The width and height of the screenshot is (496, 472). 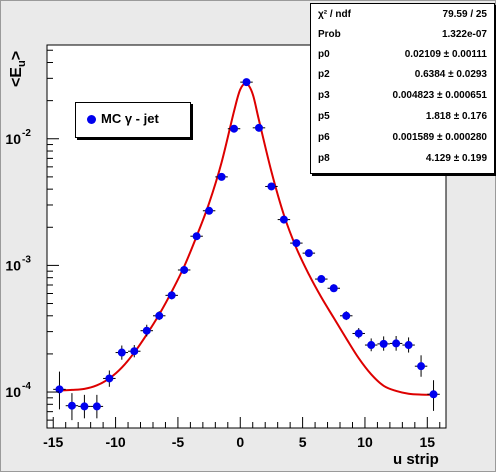 What do you see at coordinates (402, 55) in the screenshot?
I see `stats-row-p0: p0 0.02109 ± 0.00111` at bounding box center [402, 55].